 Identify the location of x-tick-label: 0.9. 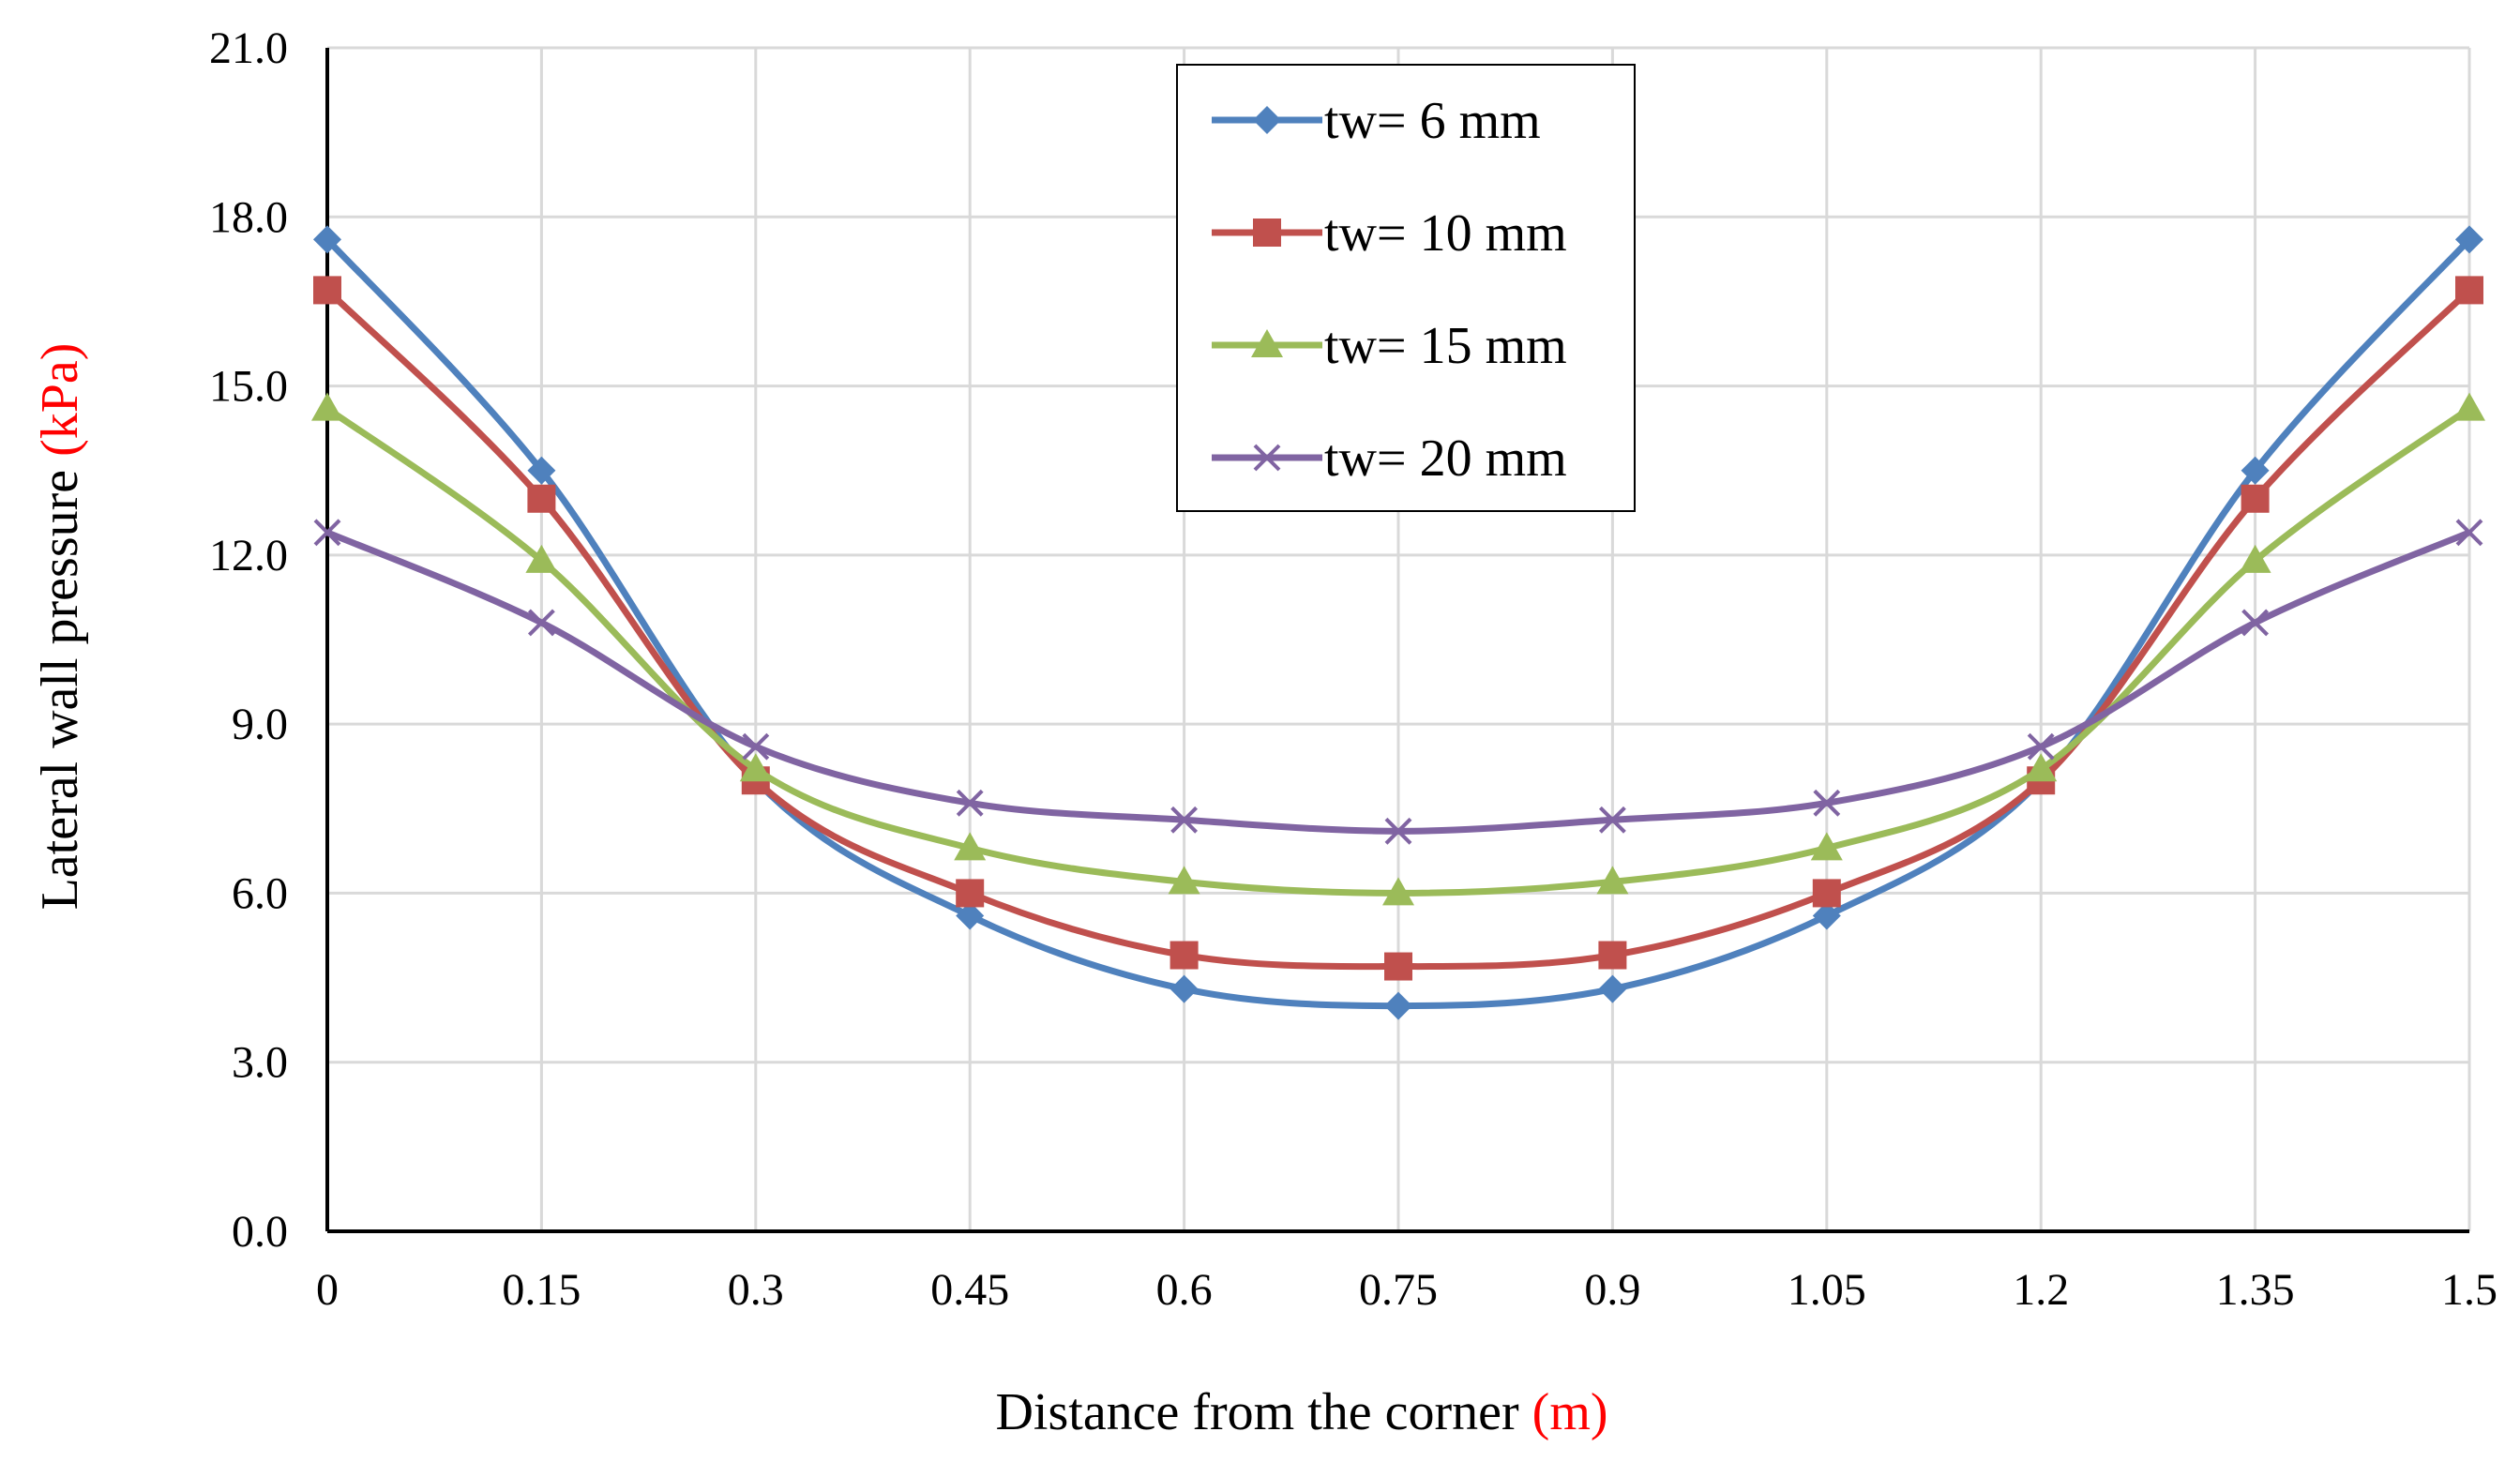
(1612, 1290).